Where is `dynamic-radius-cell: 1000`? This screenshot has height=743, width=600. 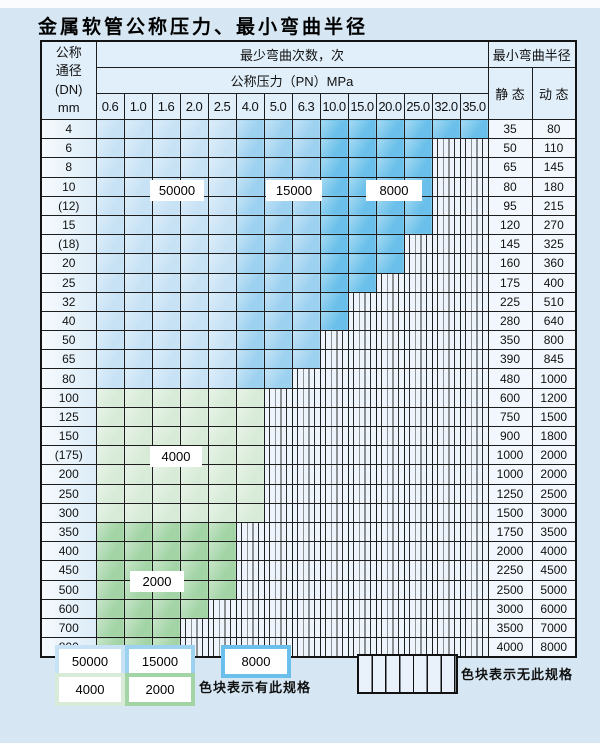 dynamic-radius-cell: 1000 is located at coordinates (554, 378).